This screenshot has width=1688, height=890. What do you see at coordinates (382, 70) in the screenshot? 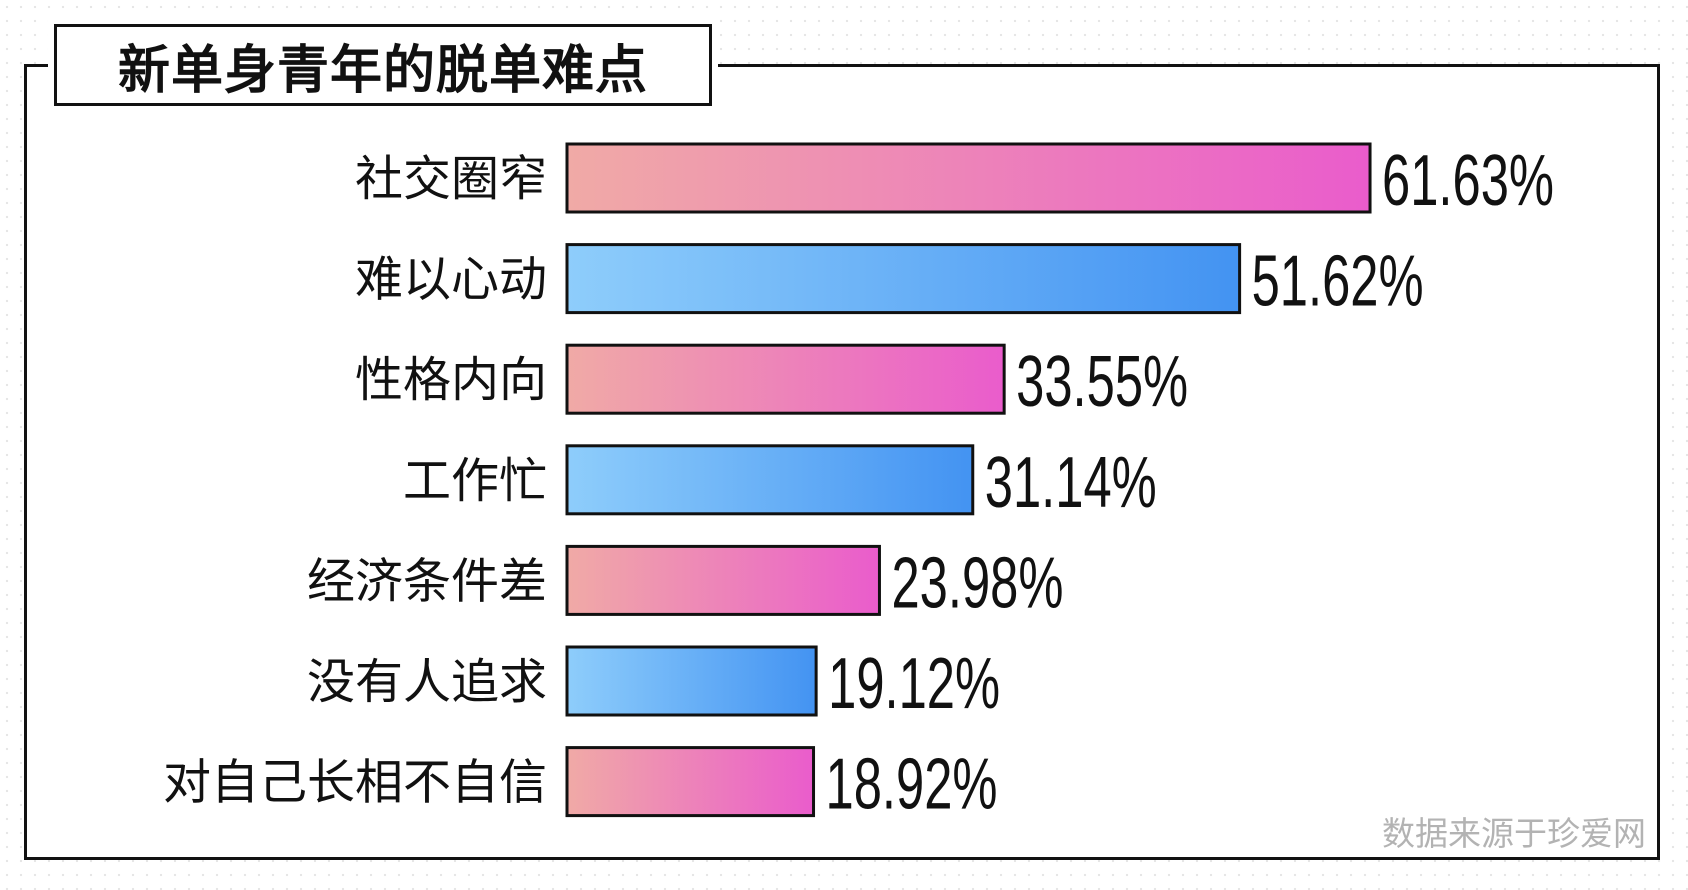
I see `chart-title: 新单身青年的脱单难点` at bounding box center [382, 70].